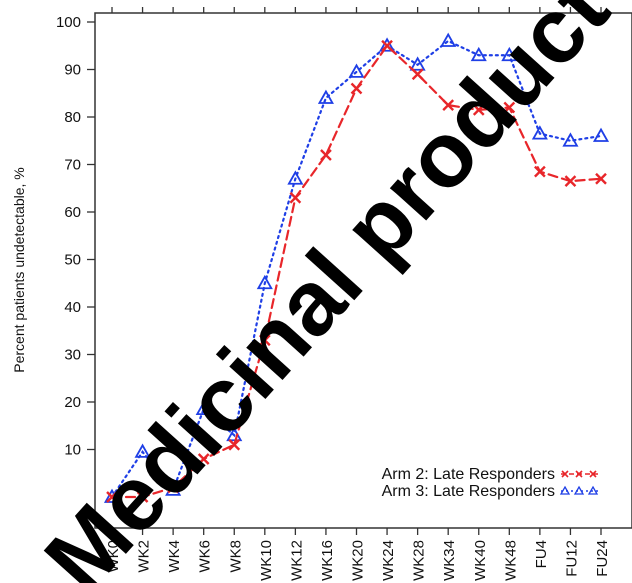 The height and width of the screenshot is (583, 632). I want to click on y-tick-label: 80, so click(72, 117).